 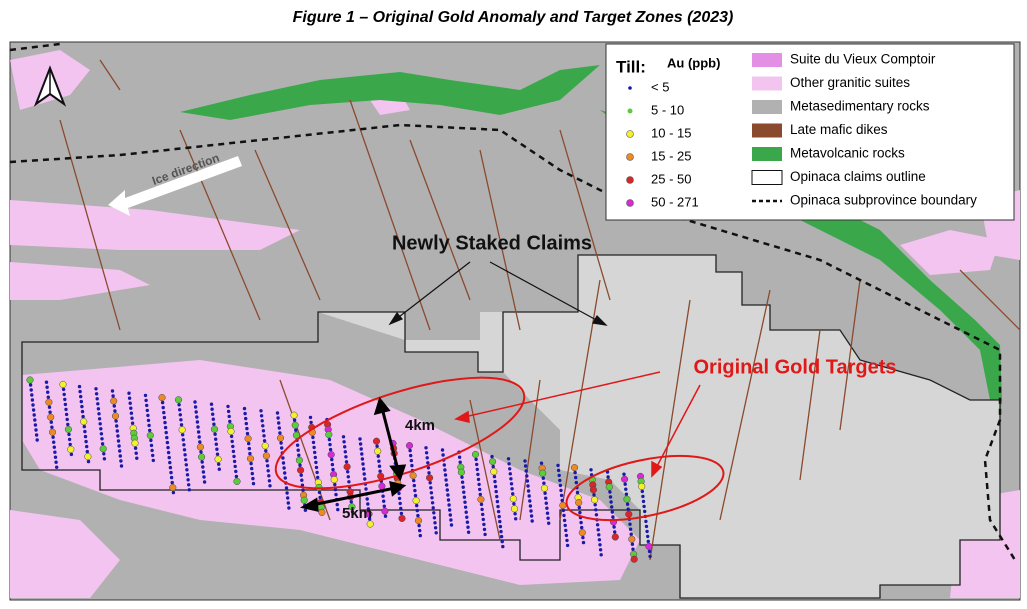 What do you see at coordinates (50, 86) in the screenshot?
I see `north-arrow` at bounding box center [50, 86].